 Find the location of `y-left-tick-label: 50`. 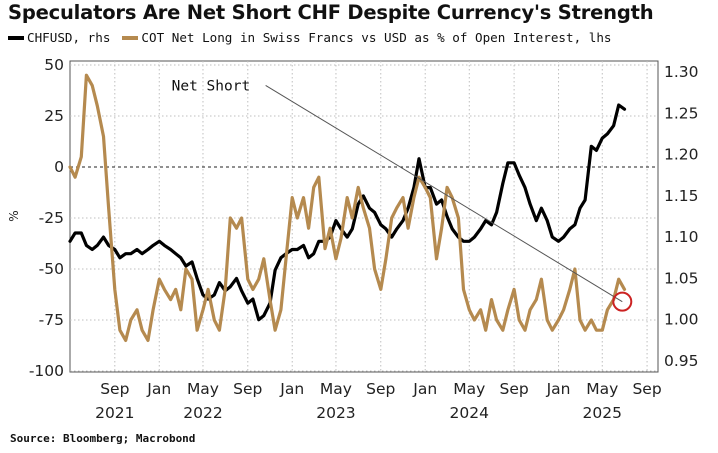

y-left-tick-label: 50 is located at coordinates (54, 65).